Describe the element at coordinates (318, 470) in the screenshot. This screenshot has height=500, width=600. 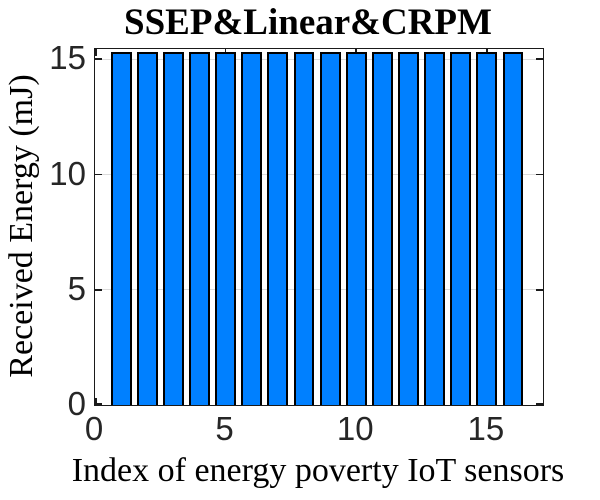
I see `x-axis-label: Index of energy poverty IoT sensors` at that location.